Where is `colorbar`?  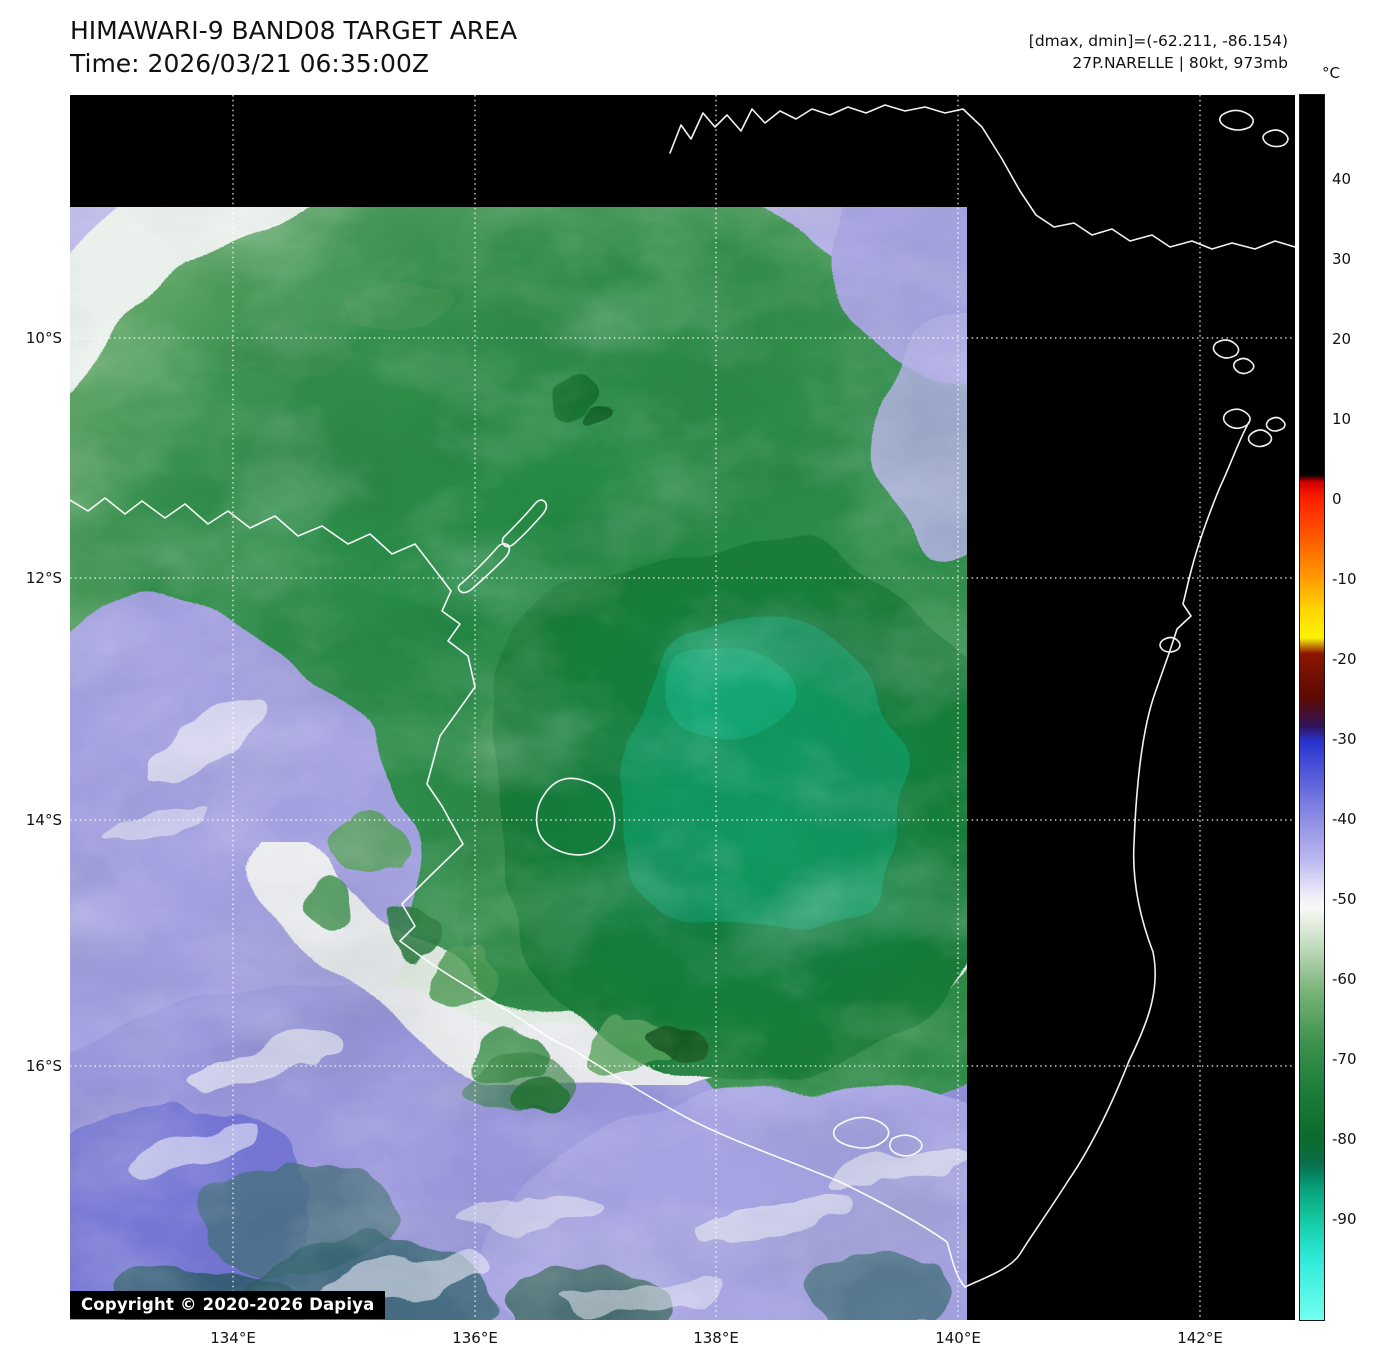
colorbar is located at coordinates (1312, 707).